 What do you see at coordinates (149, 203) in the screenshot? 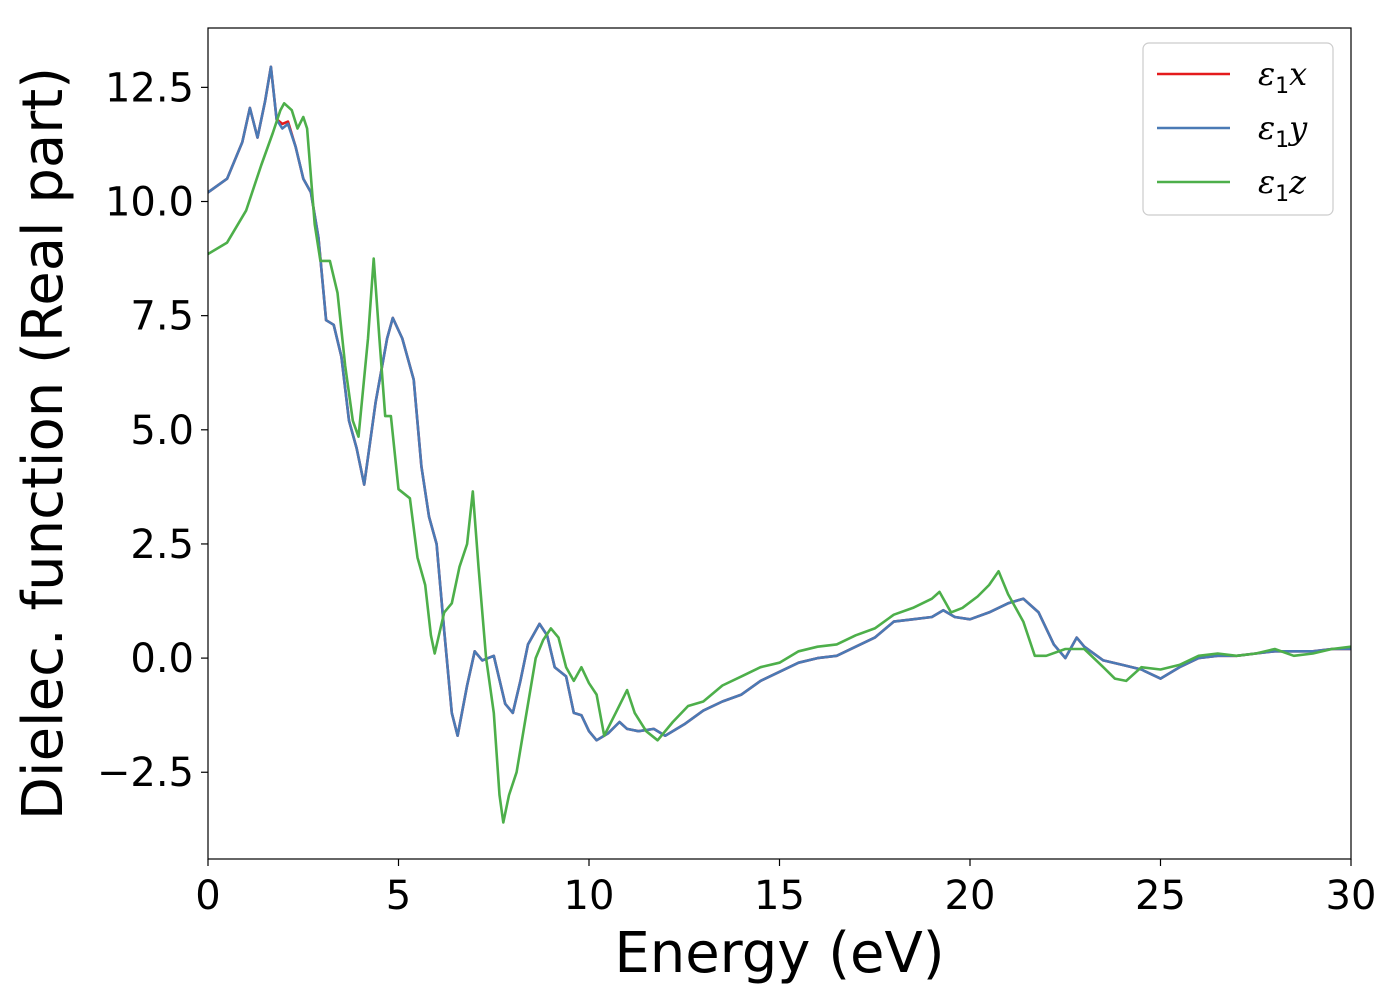
I see `y-tick-label: 10.0` at bounding box center [149, 203].